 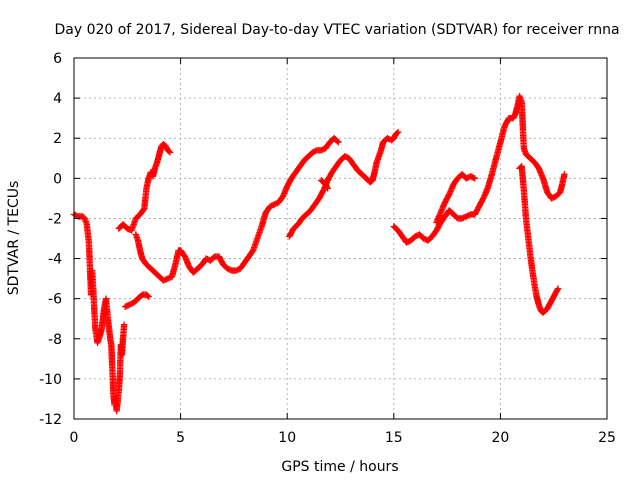 I want to click on y-tick-label: 4, so click(x=57, y=99).